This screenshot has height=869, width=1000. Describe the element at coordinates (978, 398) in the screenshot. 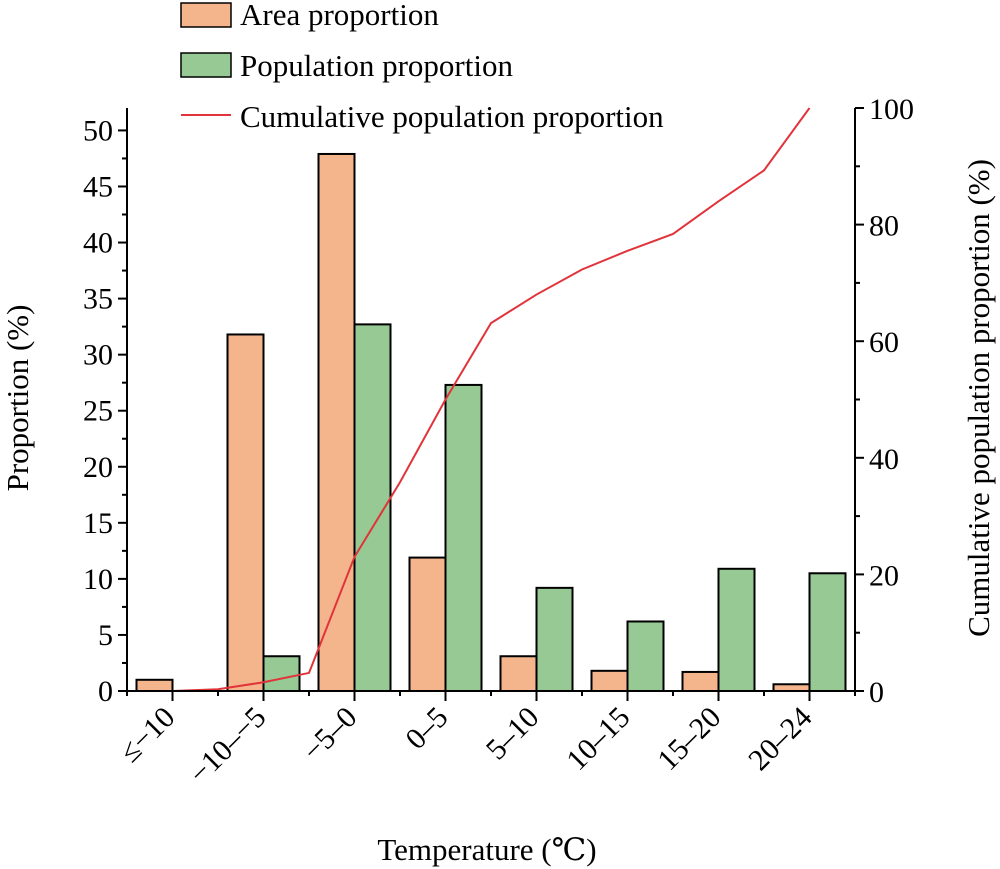

I see `y2-axis-title: Cumulative population proportion (%)` at that location.